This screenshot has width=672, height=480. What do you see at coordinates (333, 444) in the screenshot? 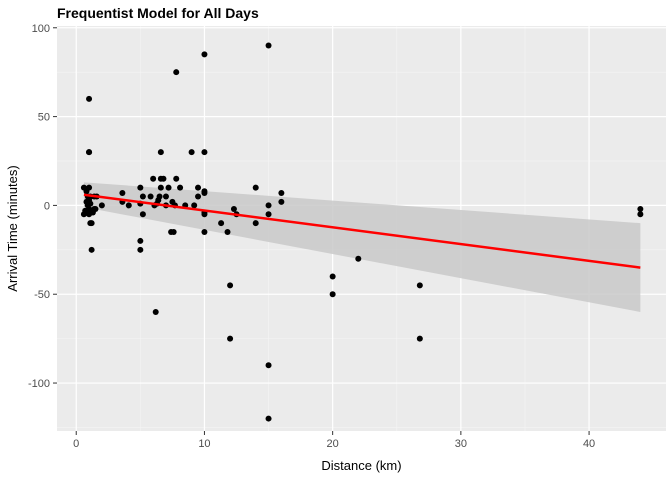
I see `x-tick-label: 20` at bounding box center [333, 444].